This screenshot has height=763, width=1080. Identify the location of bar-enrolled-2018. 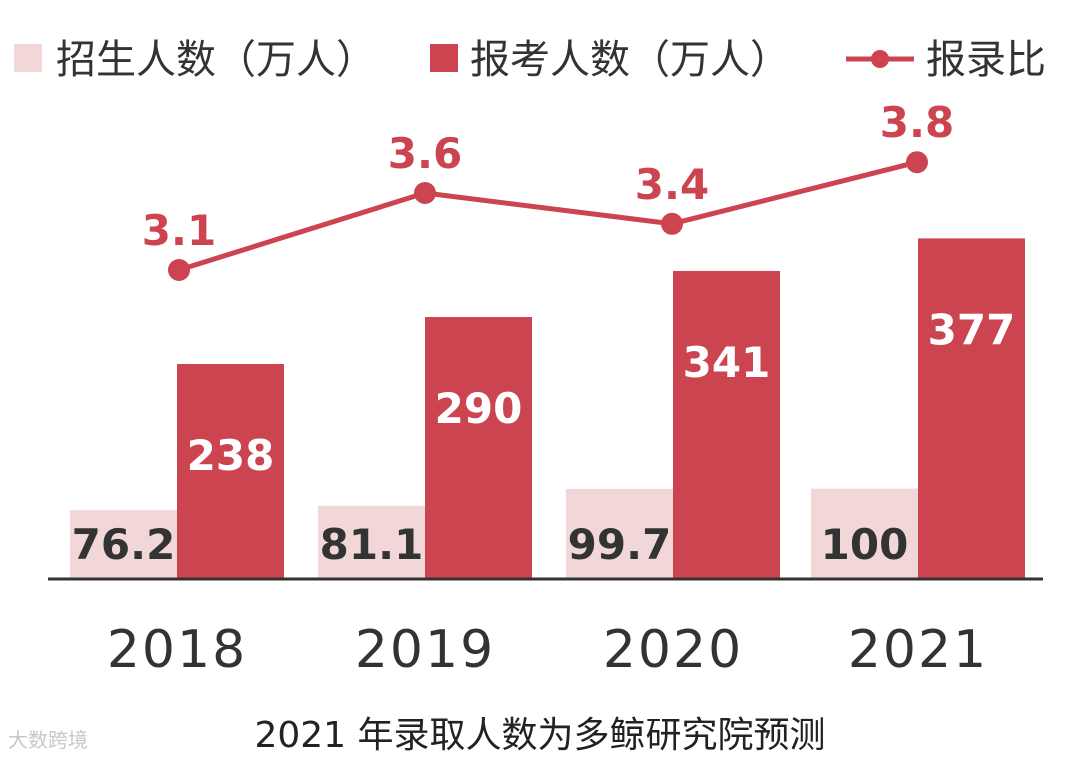
(123, 544).